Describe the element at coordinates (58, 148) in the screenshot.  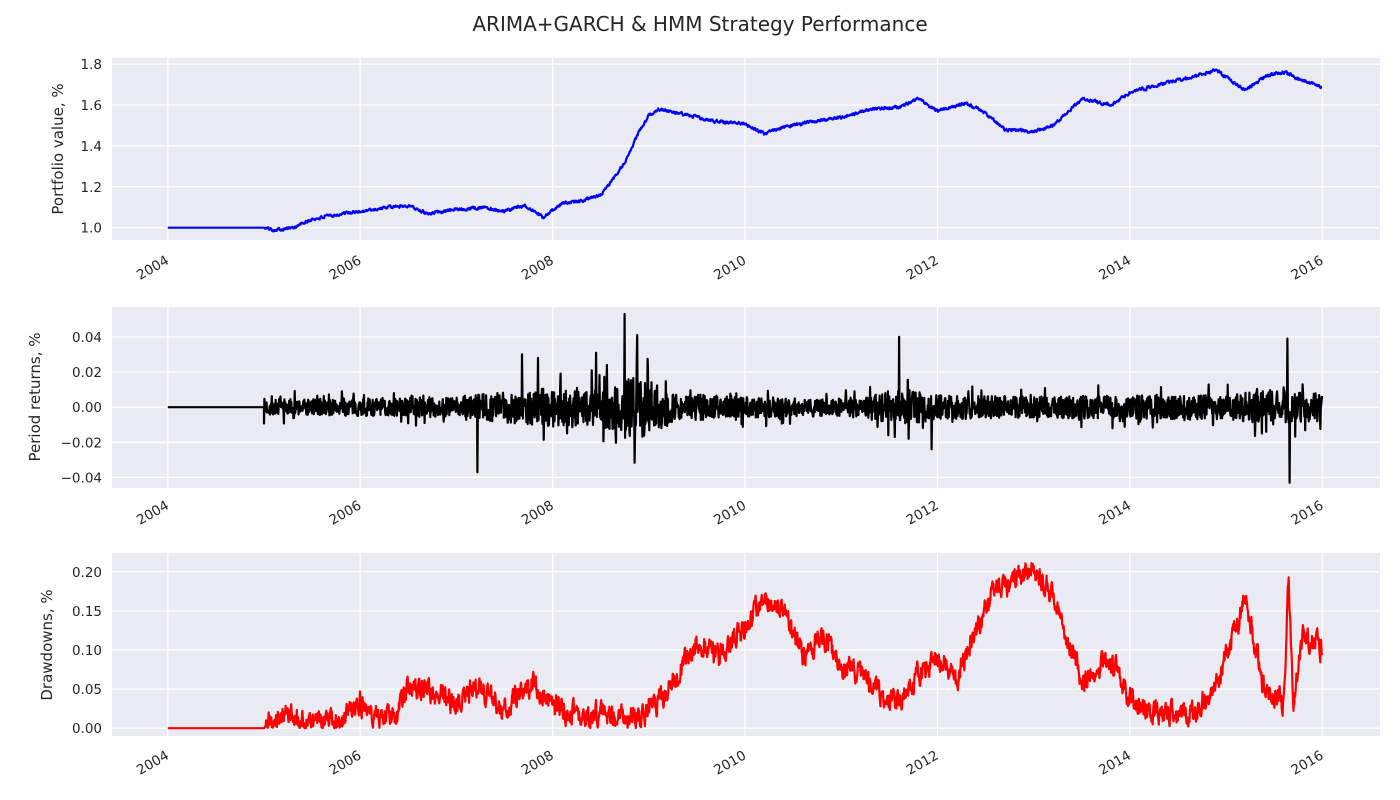
I see `portfolio-value-ylabel: Portfolio value, %` at that location.